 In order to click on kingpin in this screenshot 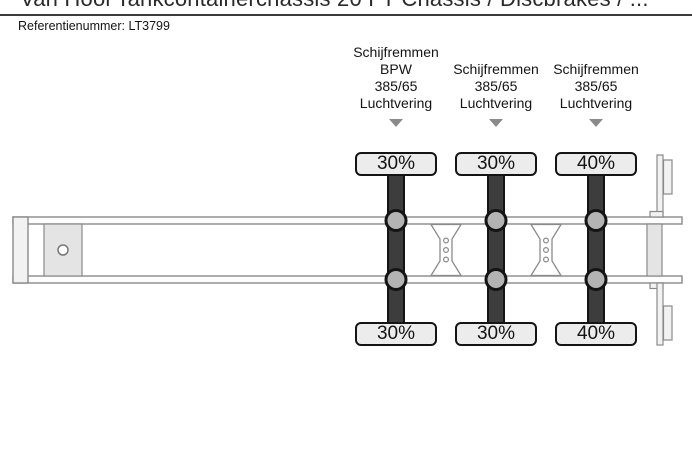, I will do `click(63, 250)`.